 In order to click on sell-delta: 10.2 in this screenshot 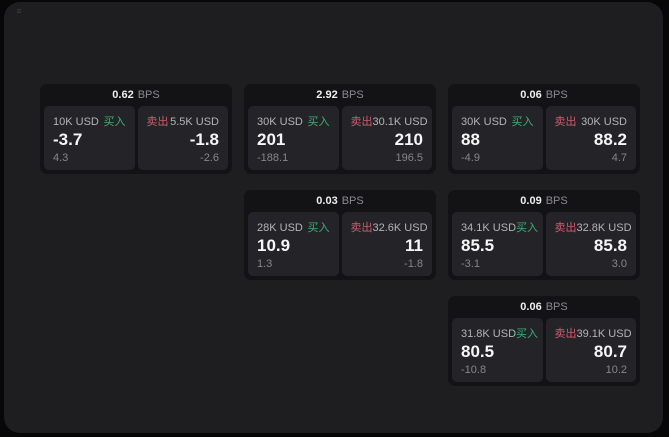, I will do `click(616, 369)`.